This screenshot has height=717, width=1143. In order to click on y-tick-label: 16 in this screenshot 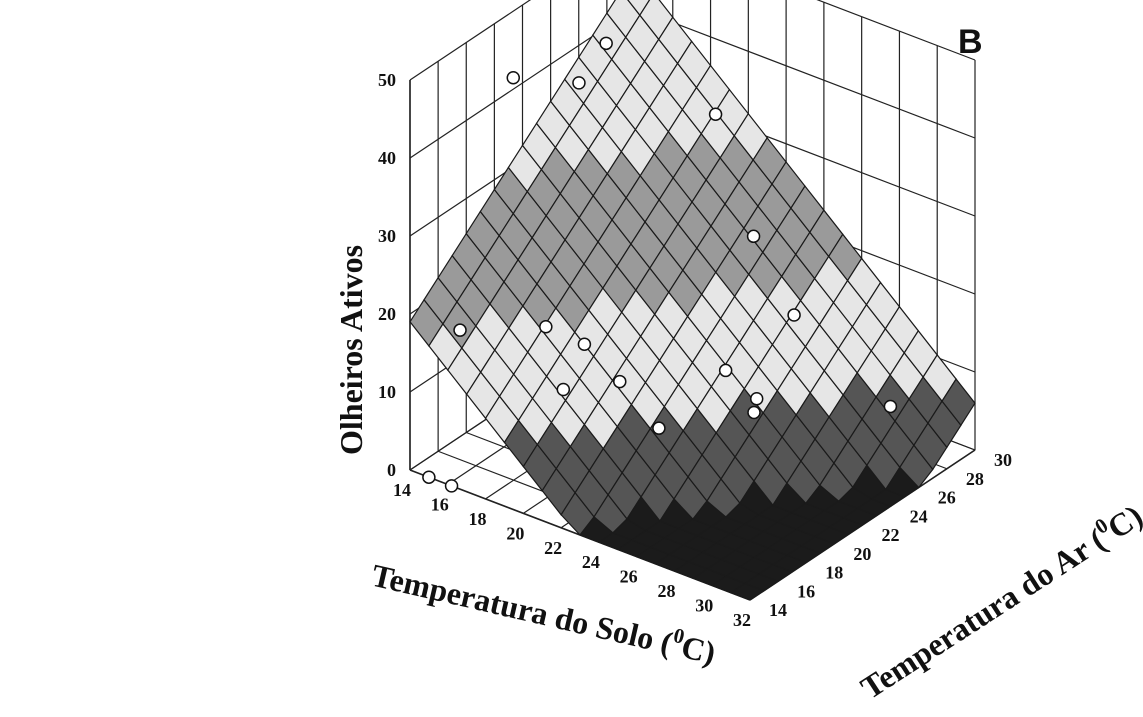, I will do `click(806, 591)`.